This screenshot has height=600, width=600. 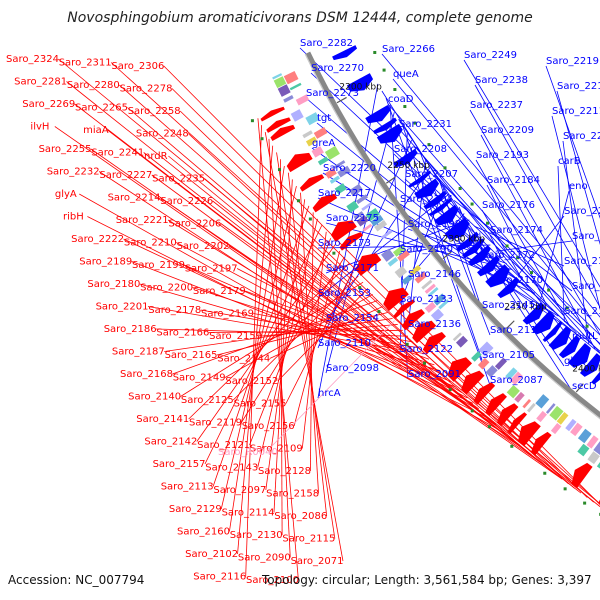 What do you see at coordinates (251, 381) in the screenshot?
I see `forward-gene-label: Saro_2152` at bounding box center [251, 381].